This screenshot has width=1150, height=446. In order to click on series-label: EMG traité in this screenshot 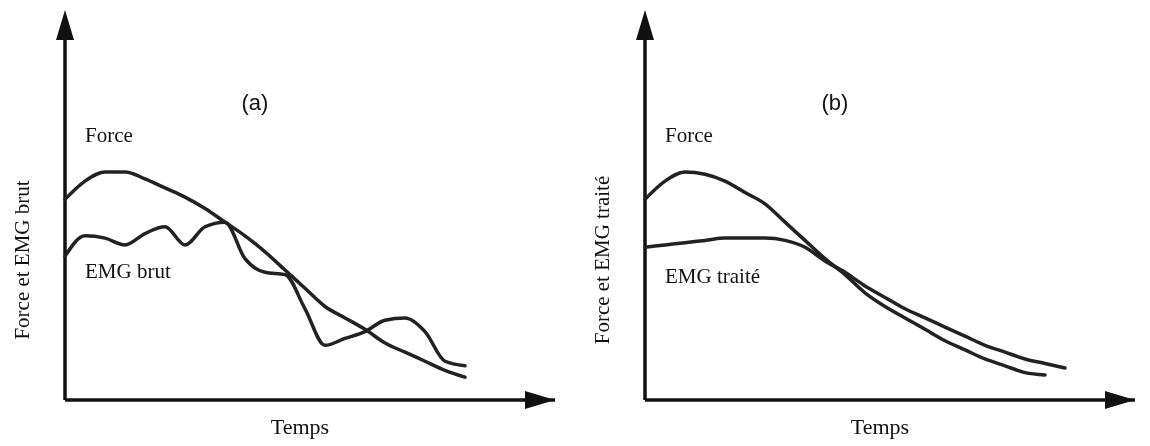, I will do `click(713, 275)`.